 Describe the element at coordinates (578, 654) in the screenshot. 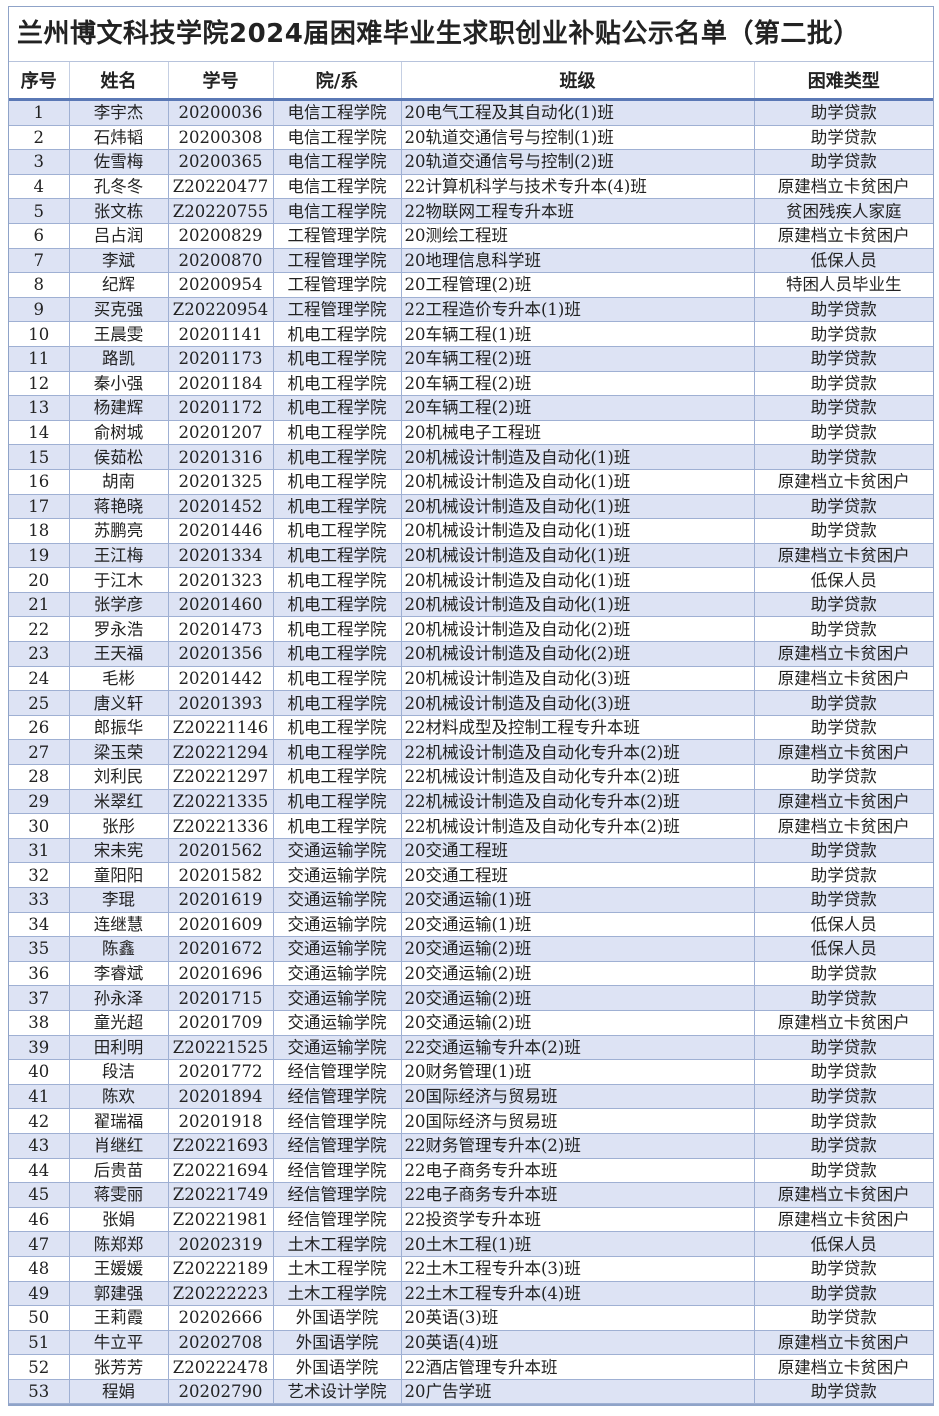

I see `cell-class: 20机械设计制造及自动化(2)班` at that location.